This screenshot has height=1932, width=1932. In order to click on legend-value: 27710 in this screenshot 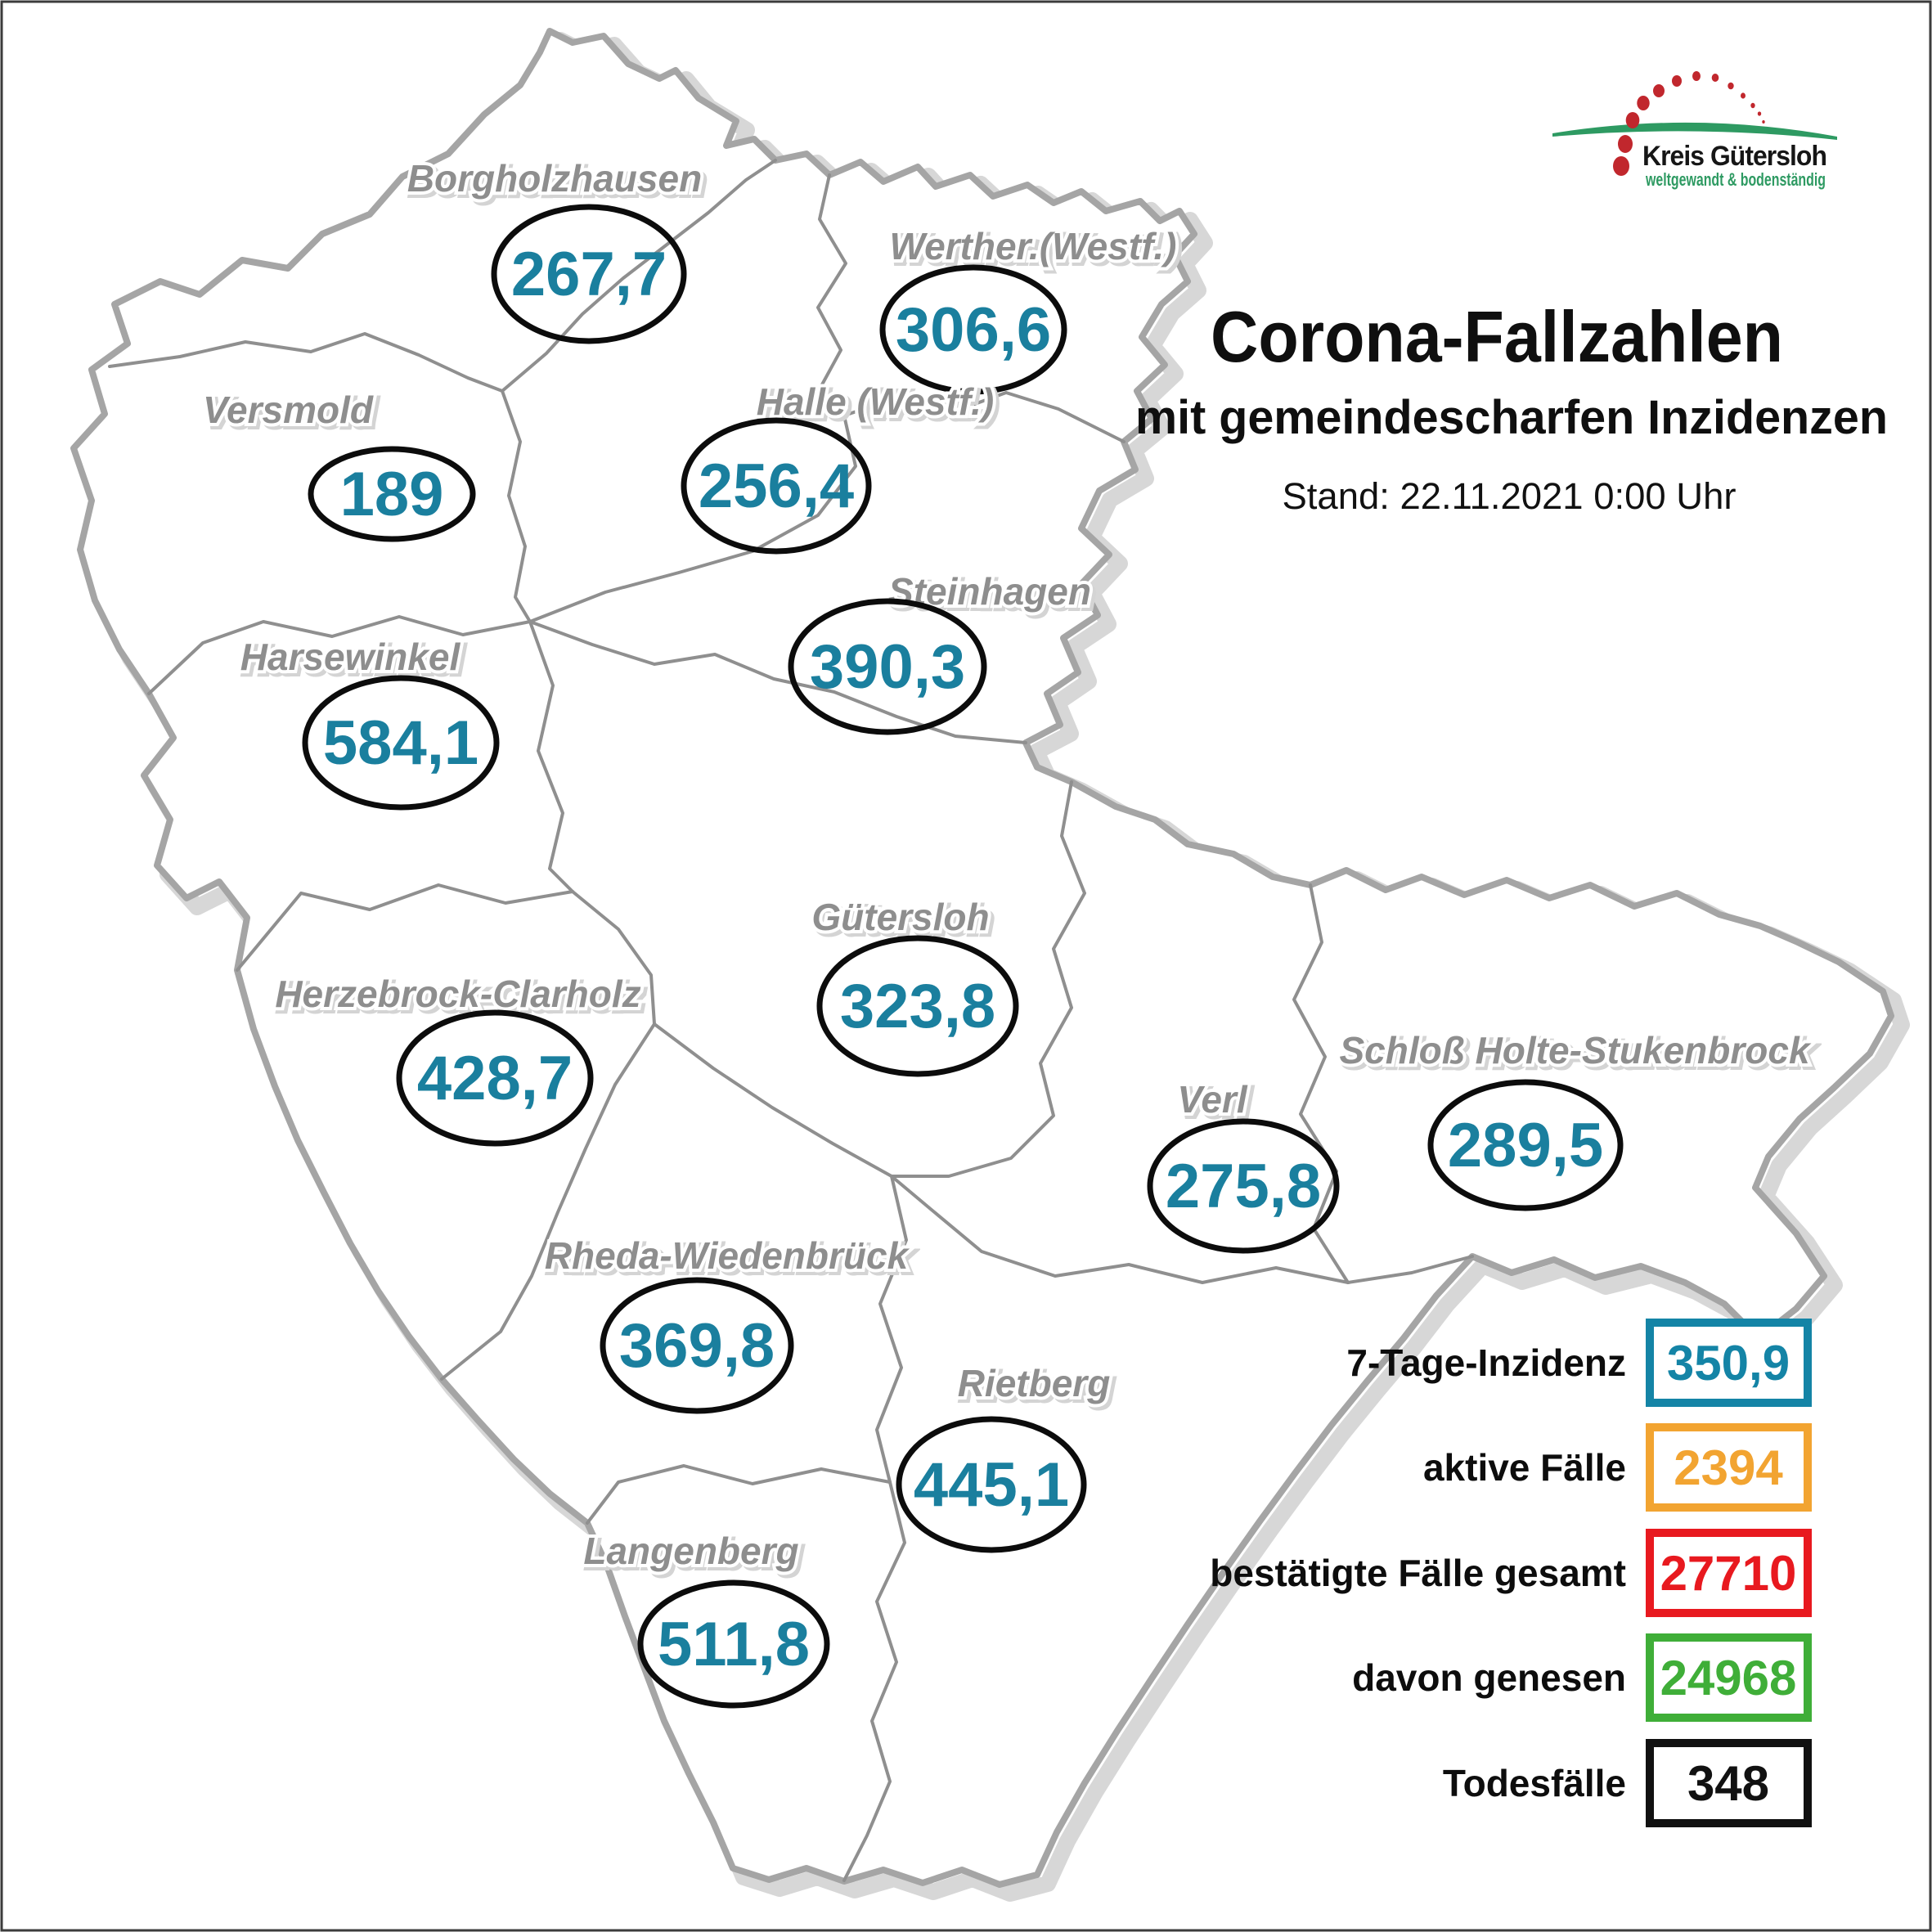, I will do `click(1729, 1574)`.